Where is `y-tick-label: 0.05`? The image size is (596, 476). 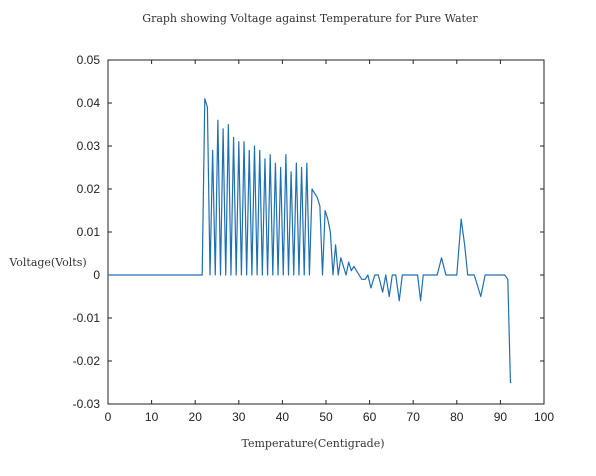
y-tick-label: 0.05 is located at coordinates (89, 60).